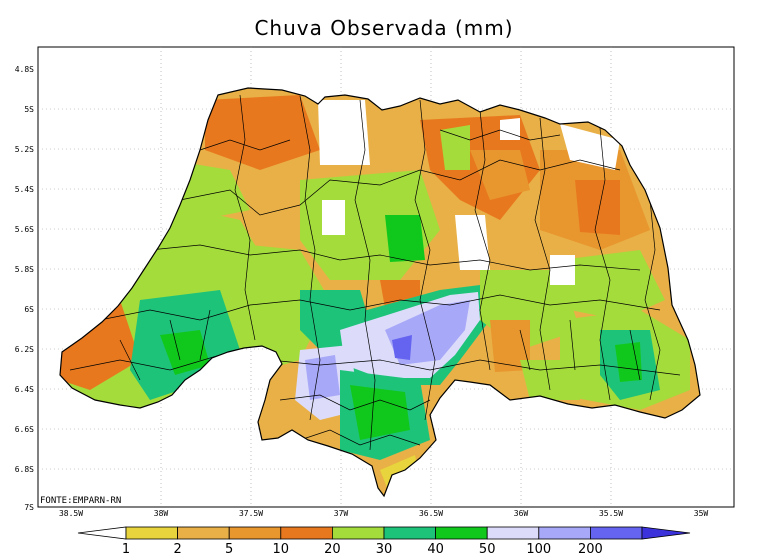 The width and height of the screenshot is (768, 557). What do you see at coordinates (229, 549) in the screenshot?
I see `colorbar-label: 5` at bounding box center [229, 549].